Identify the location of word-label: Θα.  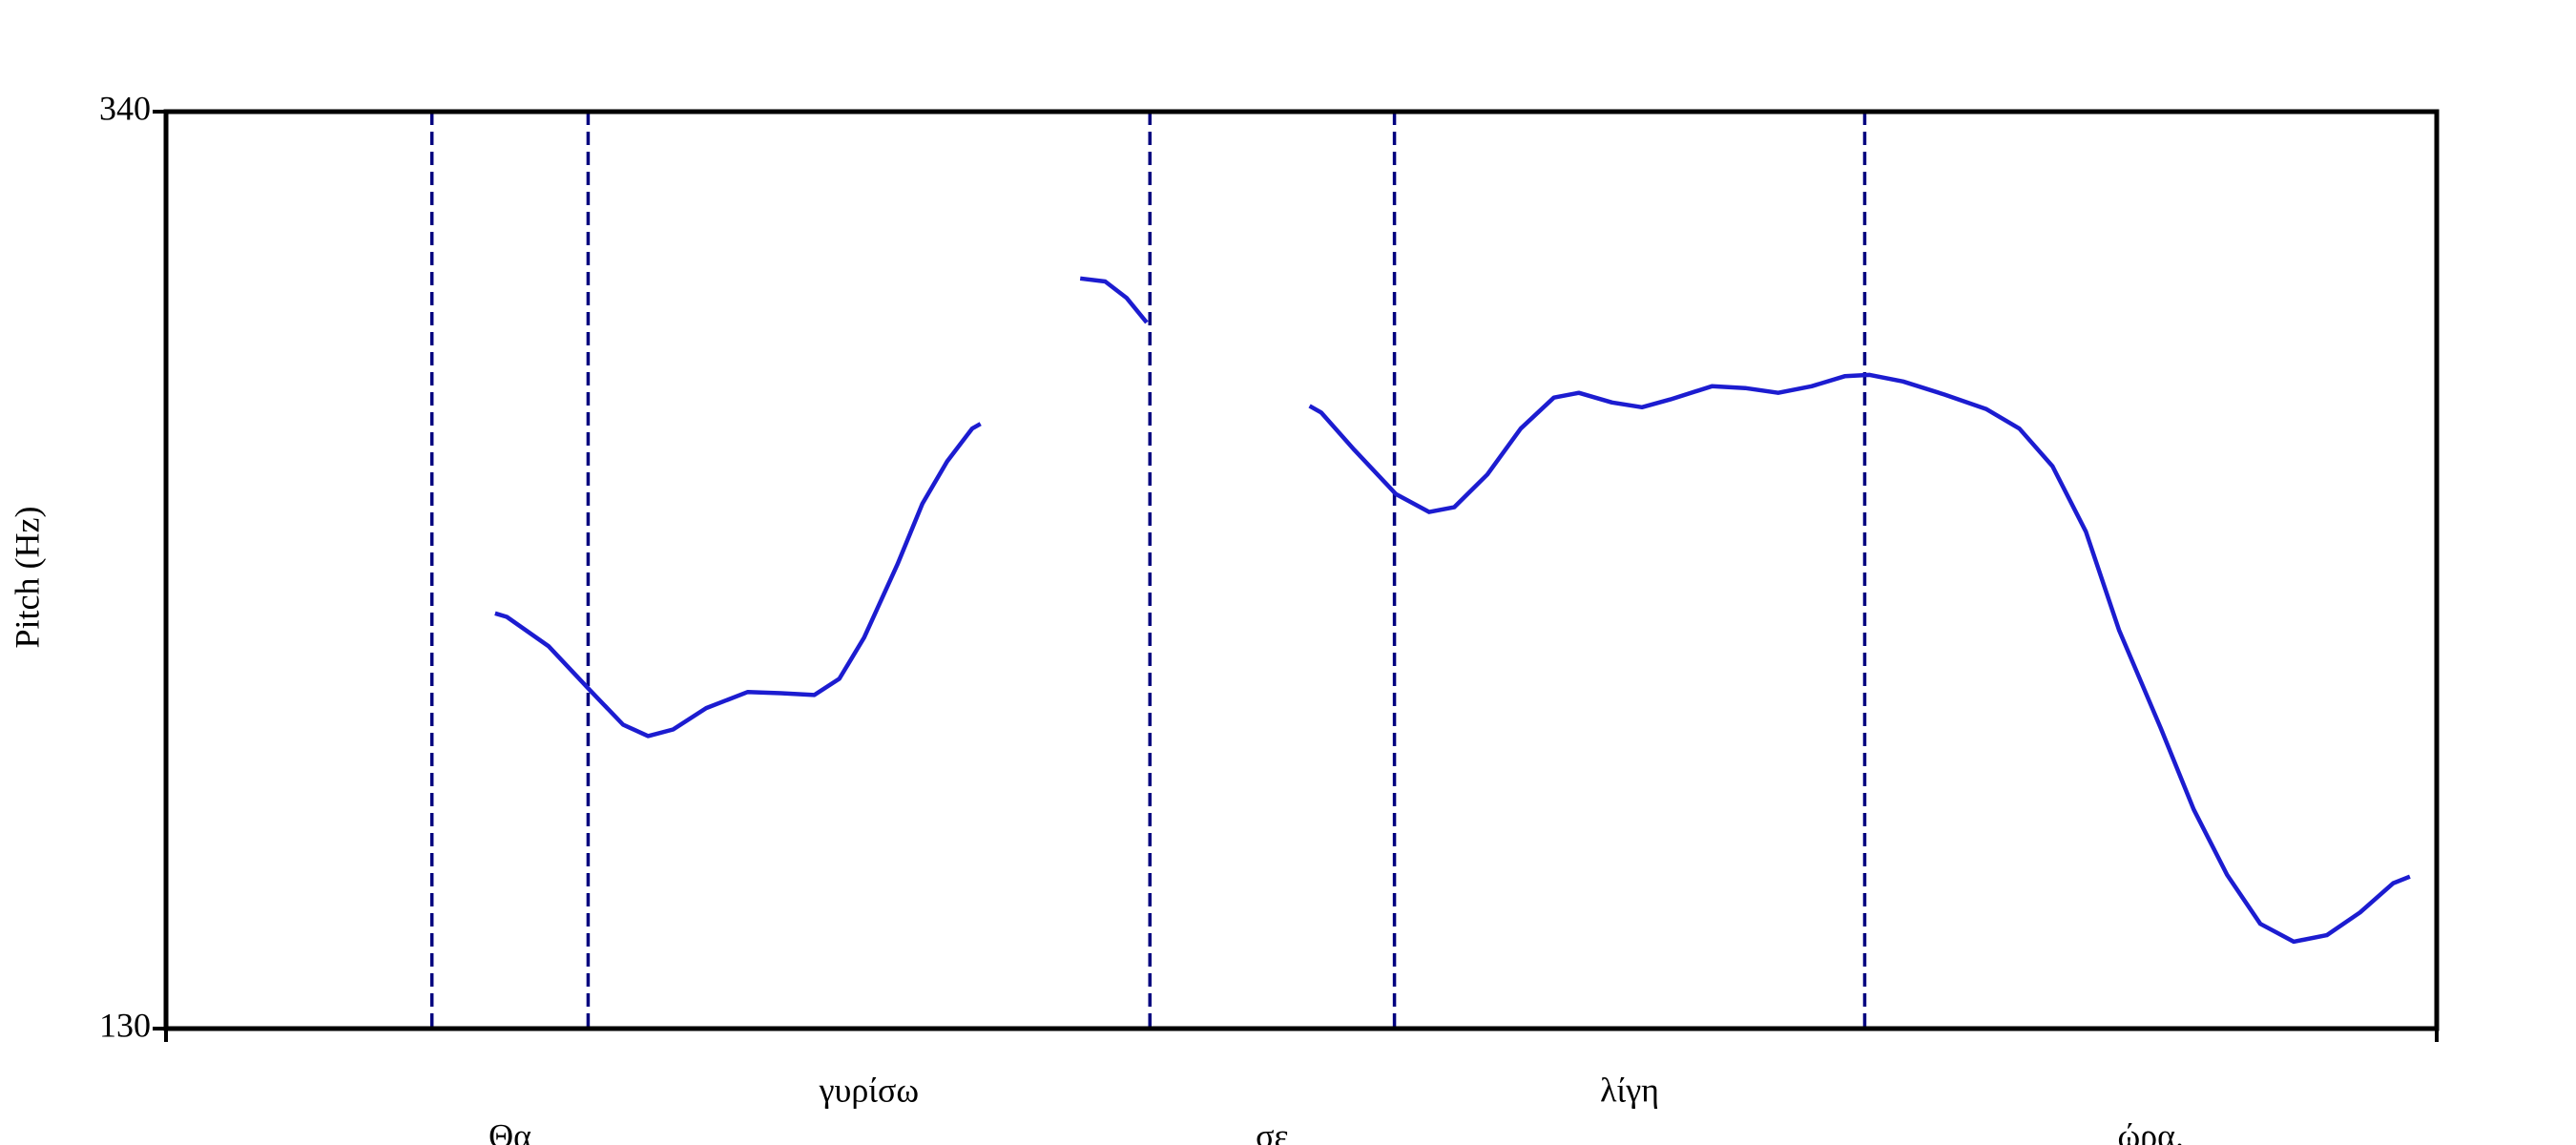
(509, 1130).